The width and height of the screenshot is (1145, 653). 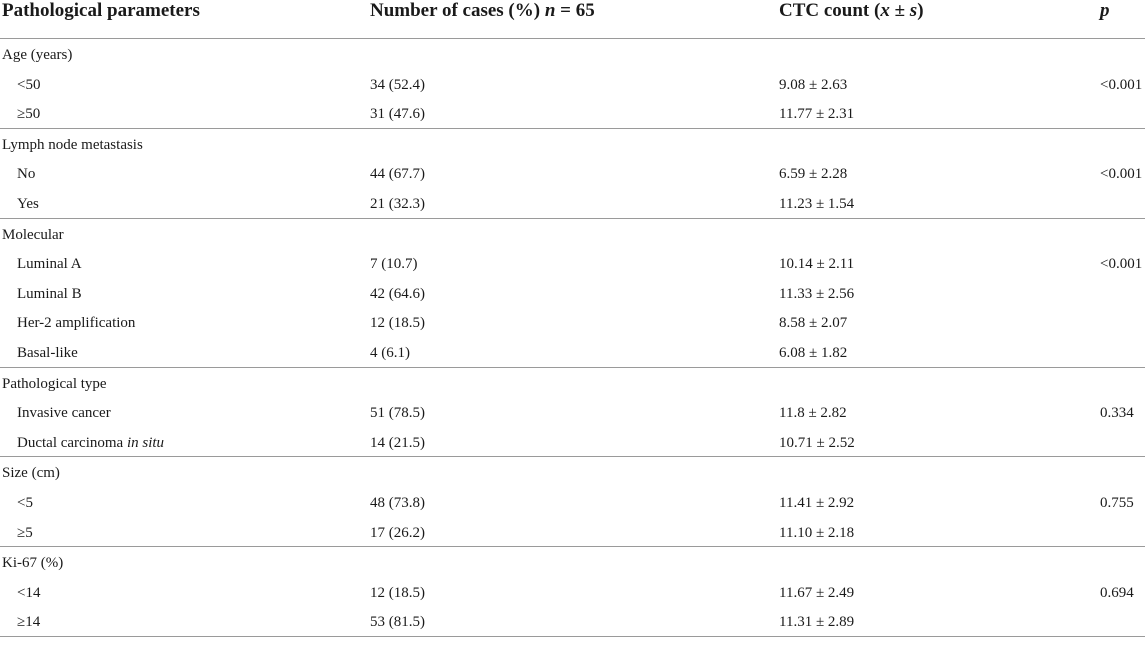 I want to click on table-row: Luminal A 7 (10.7) 10.14 ± 2.11 <0.001, so click(x=572, y=263).